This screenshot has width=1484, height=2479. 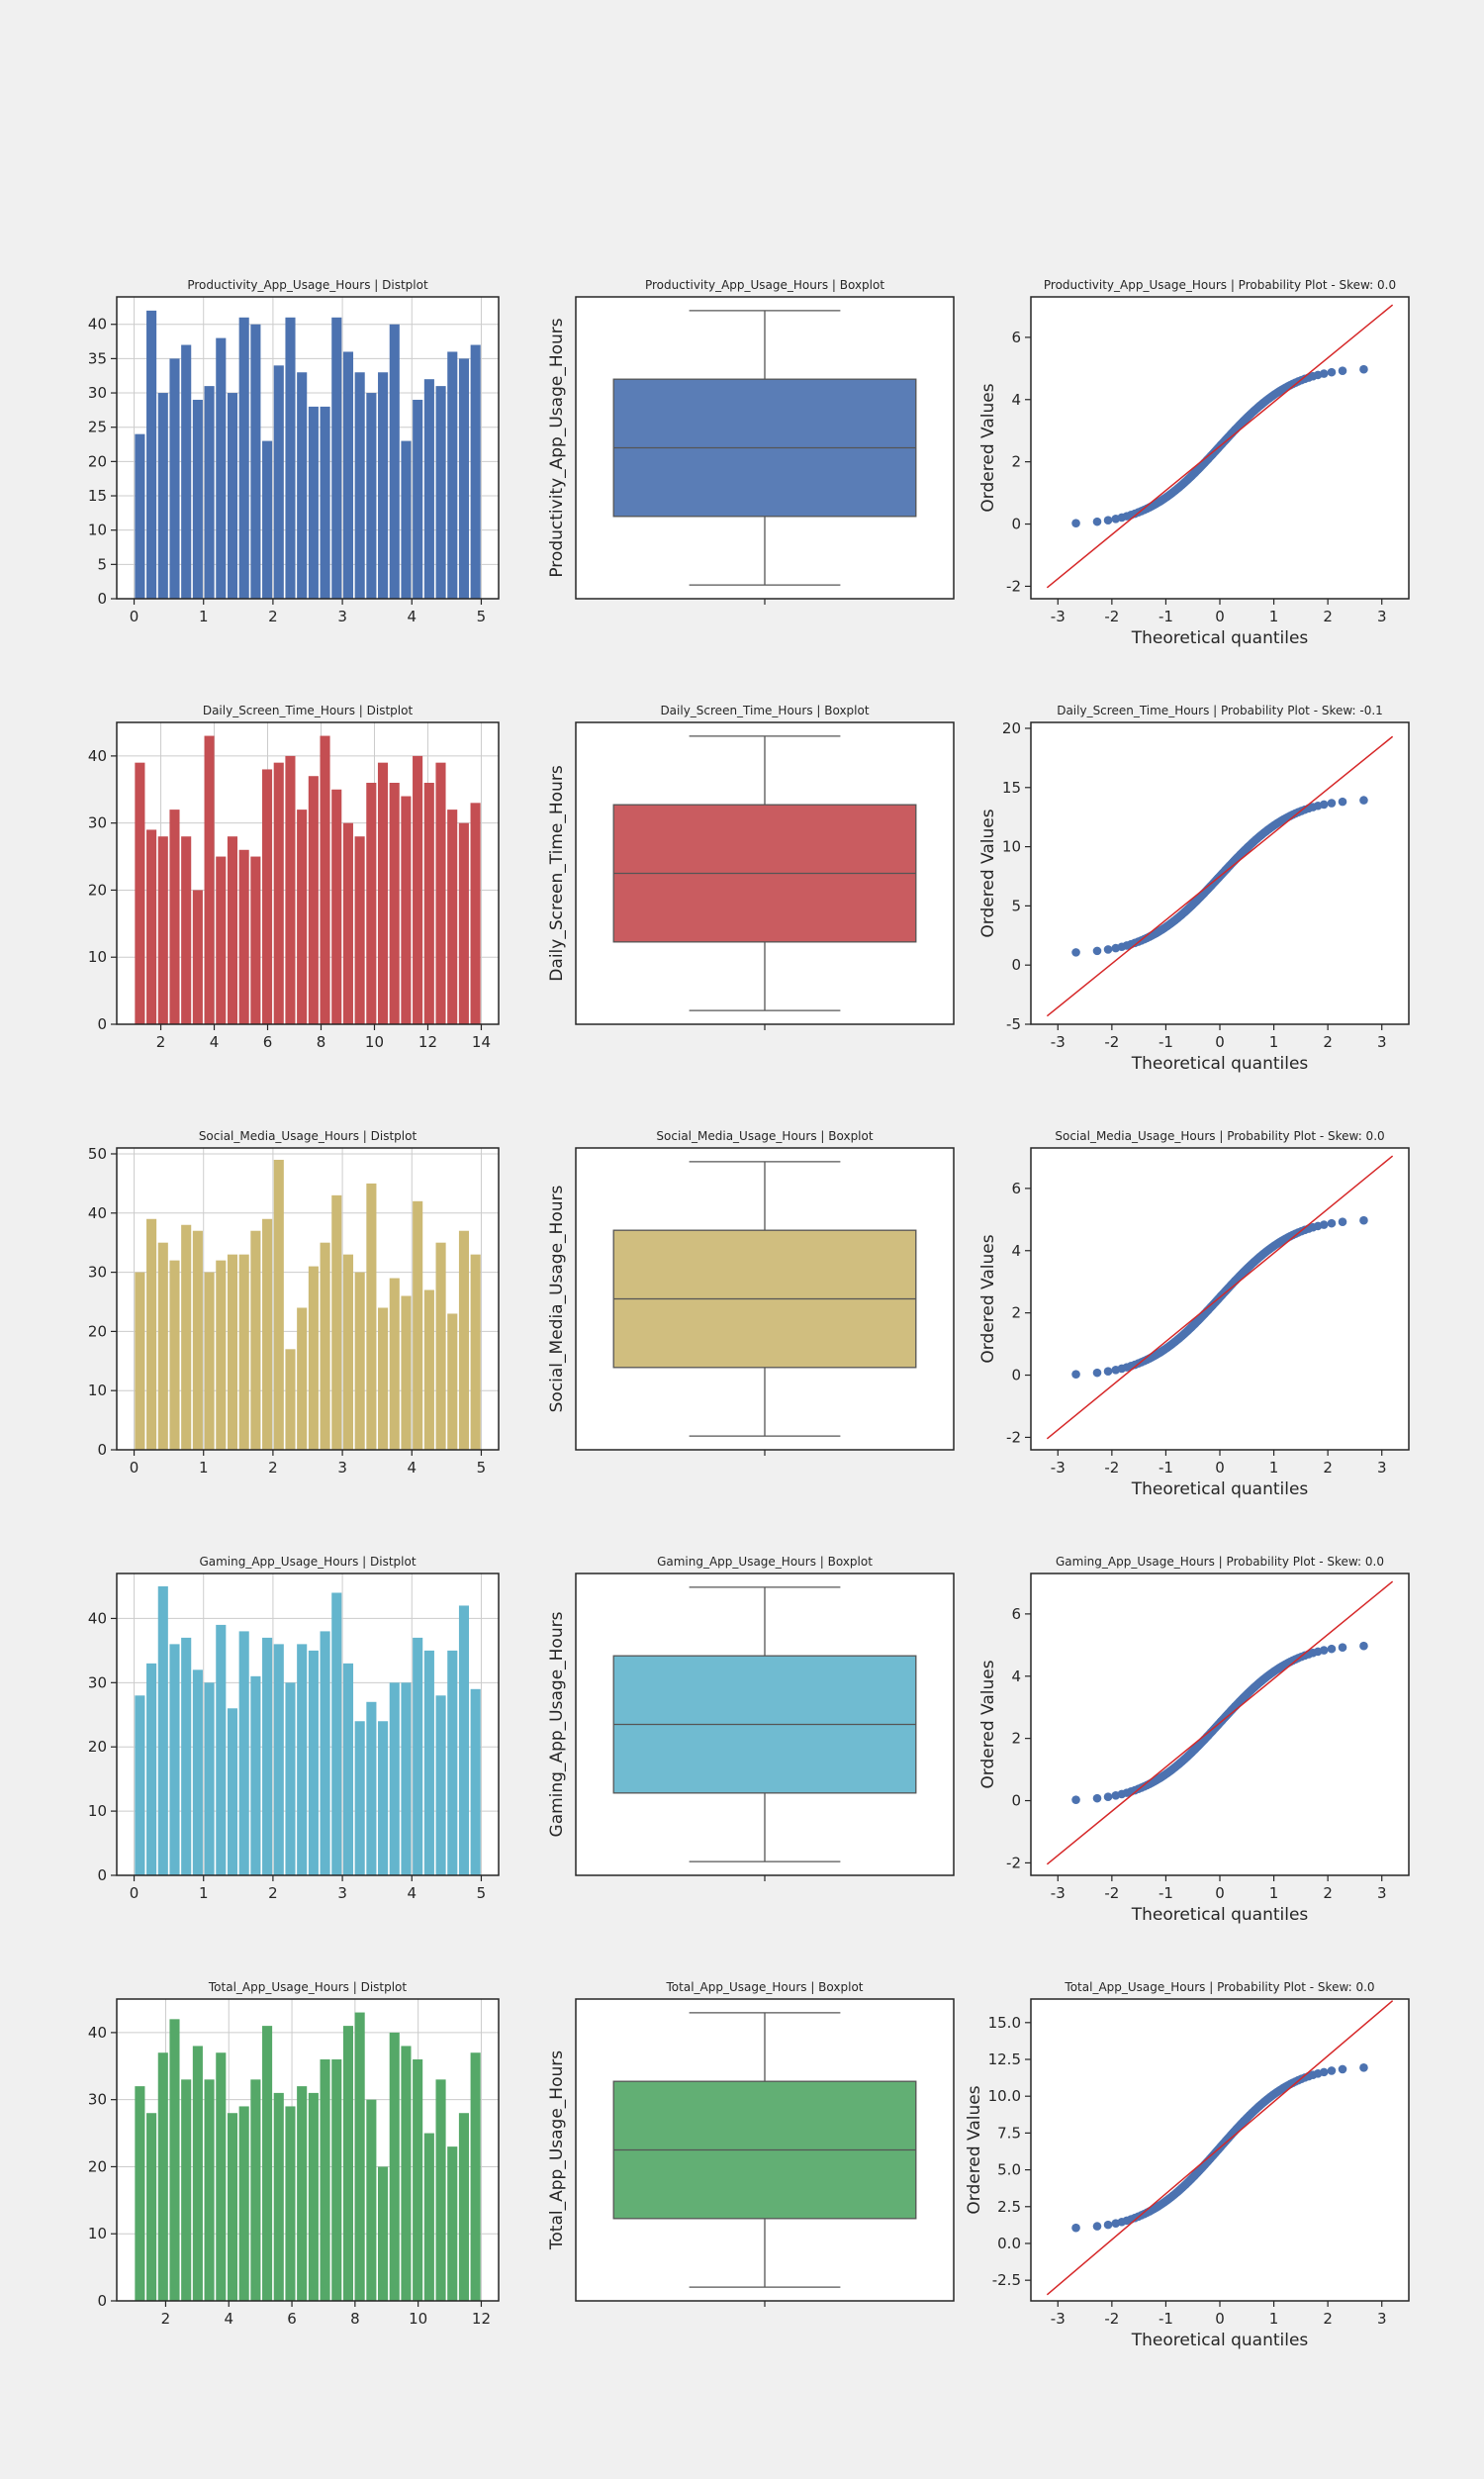 I want to click on boxplot-title: Social_Media_Usage_Hours | Boxplot, so click(x=764, y=1136).